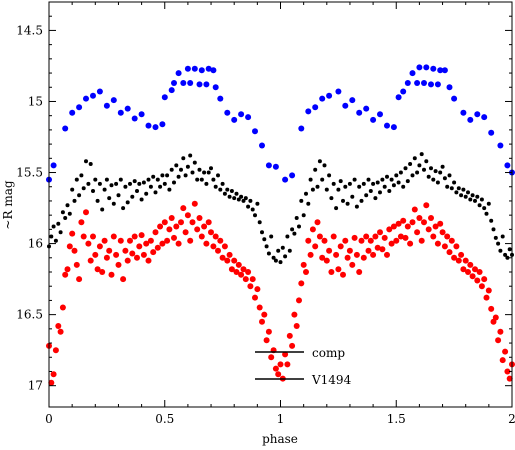 The image size is (515, 450). I want to click on y-tick-label: 15, so click(35, 101).